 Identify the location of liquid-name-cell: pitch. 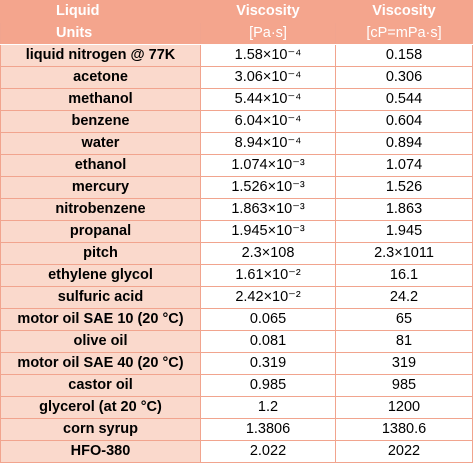
(100, 253).